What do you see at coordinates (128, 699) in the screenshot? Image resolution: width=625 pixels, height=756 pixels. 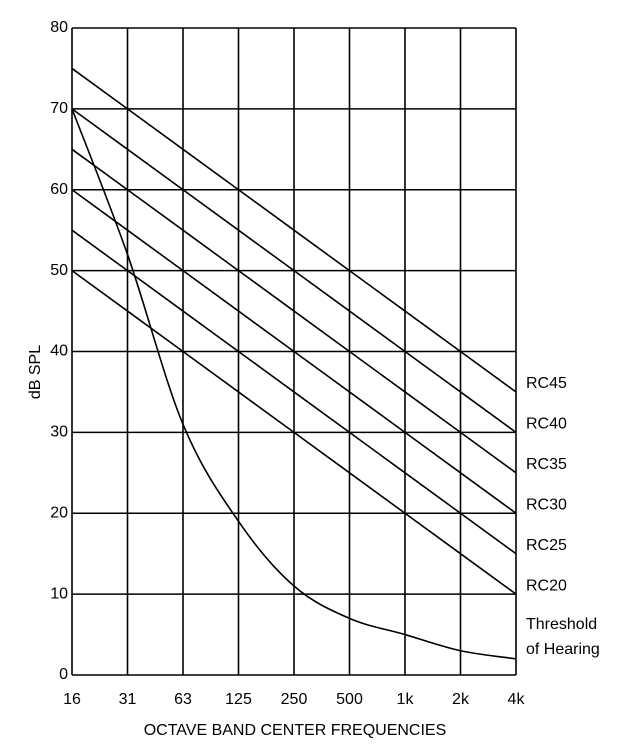 I see `x-tick-label-31: 31` at bounding box center [128, 699].